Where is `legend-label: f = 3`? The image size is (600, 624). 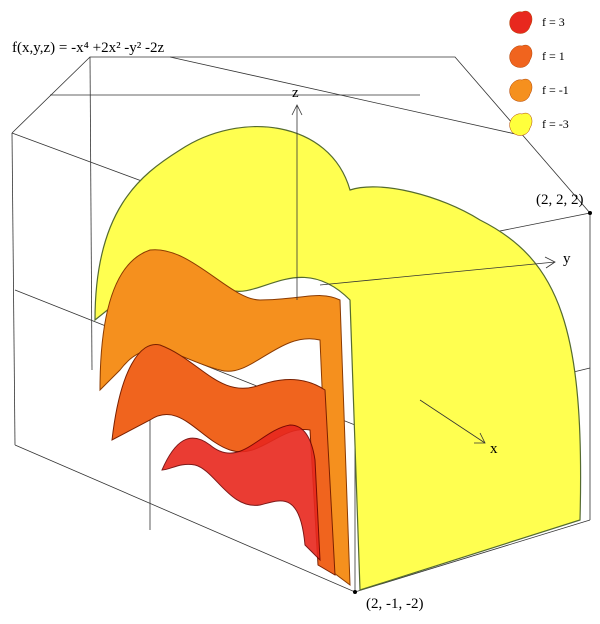
legend-label: f = 3 is located at coordinates (553, 22).